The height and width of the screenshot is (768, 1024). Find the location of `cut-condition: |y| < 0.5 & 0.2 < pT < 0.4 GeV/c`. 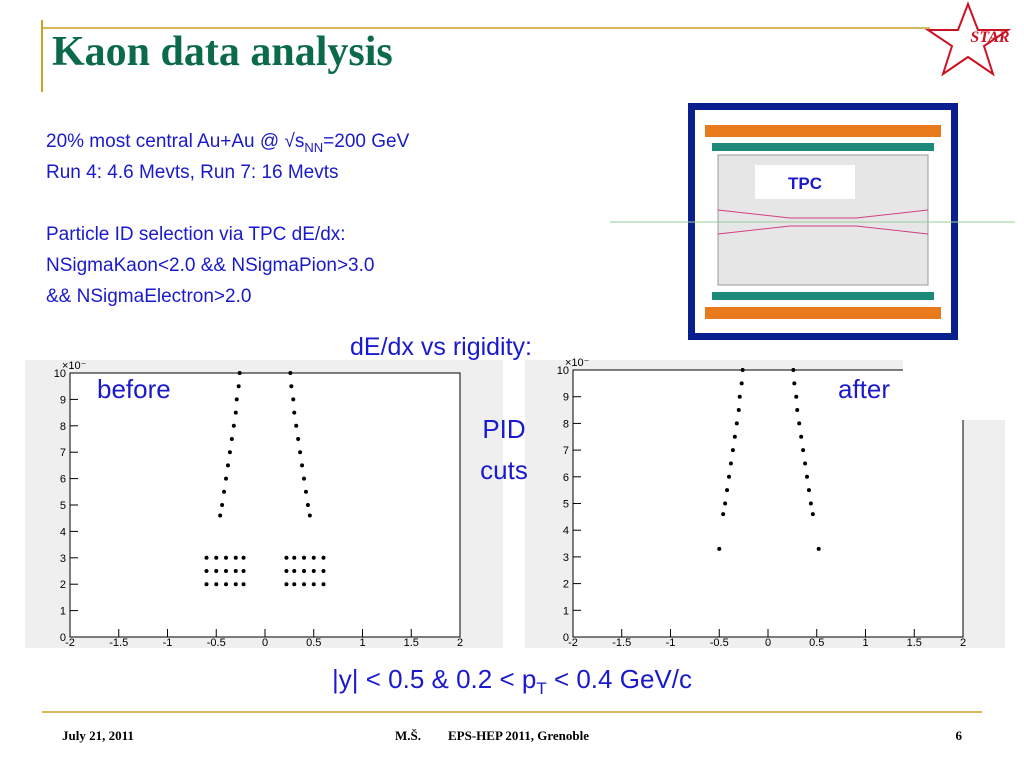

cut-condition: |y| < 0.5 & 0.2 < pT < 0.4 GeV/c is located at coordinates (512, 681).